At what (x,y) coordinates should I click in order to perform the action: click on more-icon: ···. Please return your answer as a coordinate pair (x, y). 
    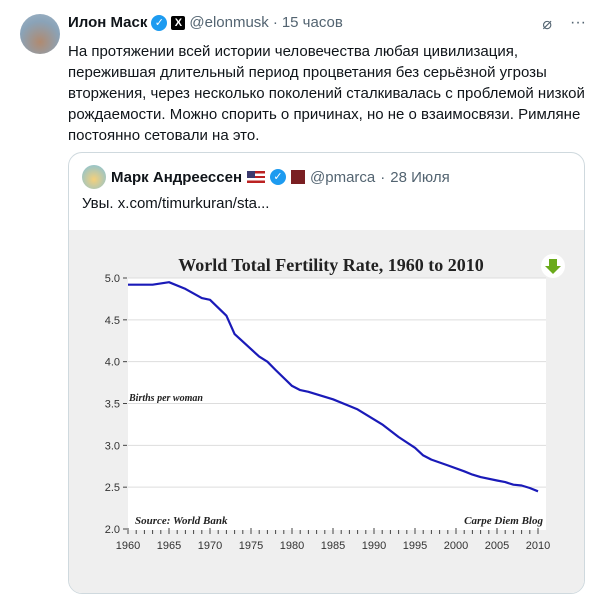
    Looking at the image, I should click on (578, 24).